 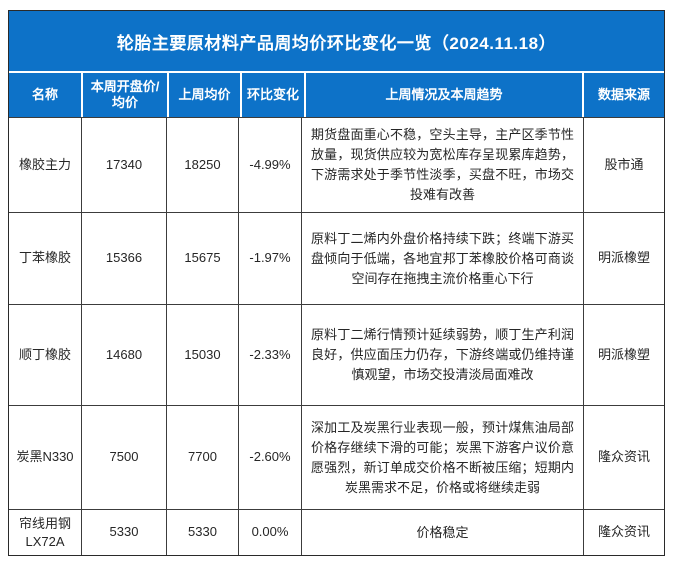 What do you see at coordinates (124, 457) in the screenshot?
I see `cell-open-price: 7500` at bounding box center [124, 457].